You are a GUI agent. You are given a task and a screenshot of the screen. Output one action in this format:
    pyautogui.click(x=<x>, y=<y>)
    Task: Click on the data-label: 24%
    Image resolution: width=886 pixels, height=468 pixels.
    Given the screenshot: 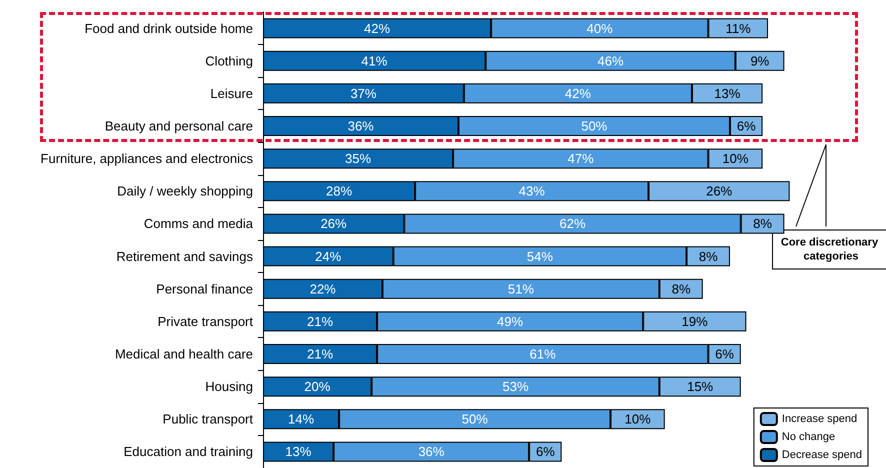 What is the action you would take?
    pyautogui.click(x=328, y=256)
    